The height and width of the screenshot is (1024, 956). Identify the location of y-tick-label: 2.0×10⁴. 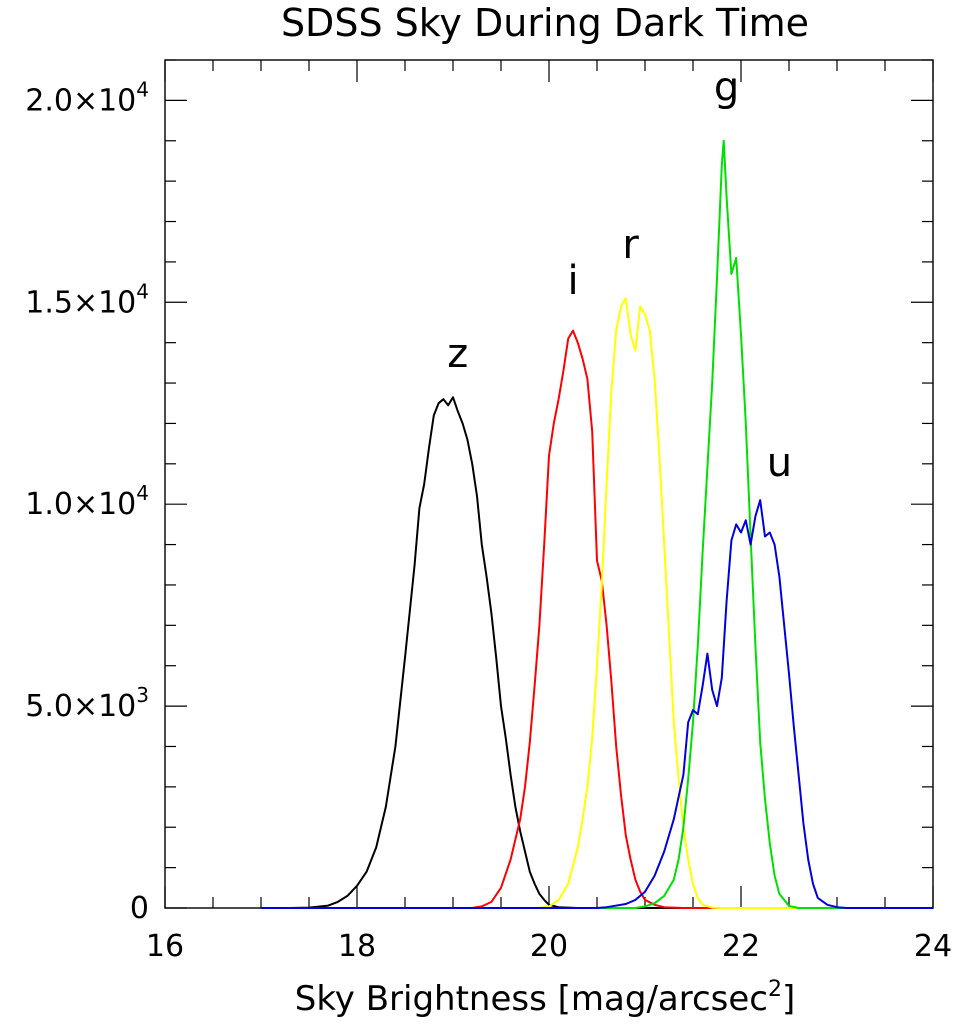
(87, 97).